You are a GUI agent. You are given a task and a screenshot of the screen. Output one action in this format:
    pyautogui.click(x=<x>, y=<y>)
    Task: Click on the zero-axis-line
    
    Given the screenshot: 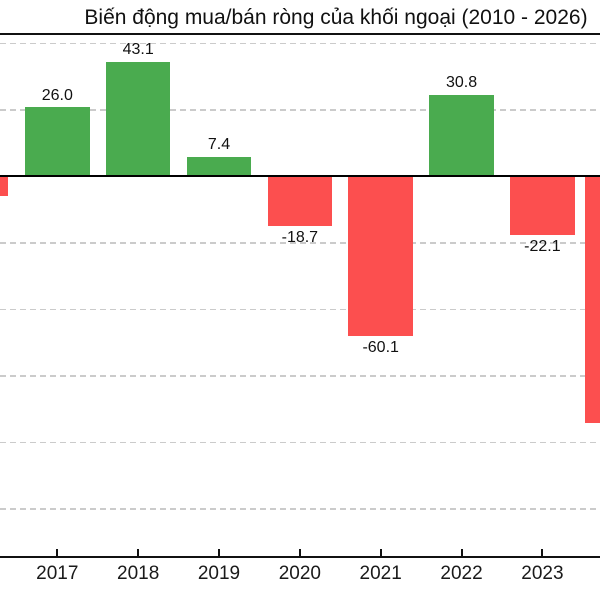 What is the action you would take?
    pyautogui.click(x=300, y=176)
    